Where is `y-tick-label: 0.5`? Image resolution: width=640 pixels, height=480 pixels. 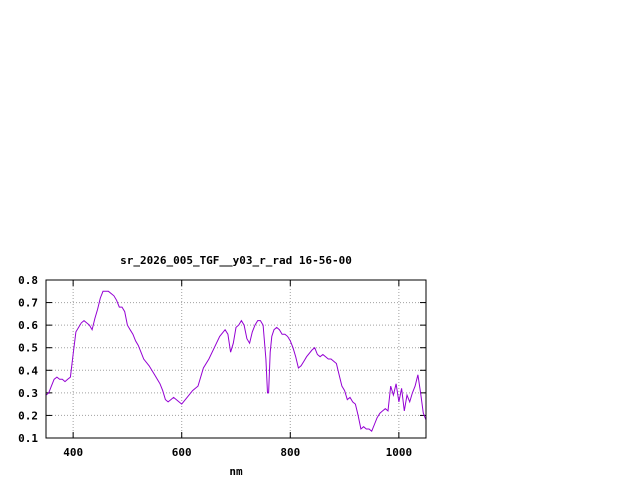
y-tick-label: 0.5 is located at coordinates (28, 348).